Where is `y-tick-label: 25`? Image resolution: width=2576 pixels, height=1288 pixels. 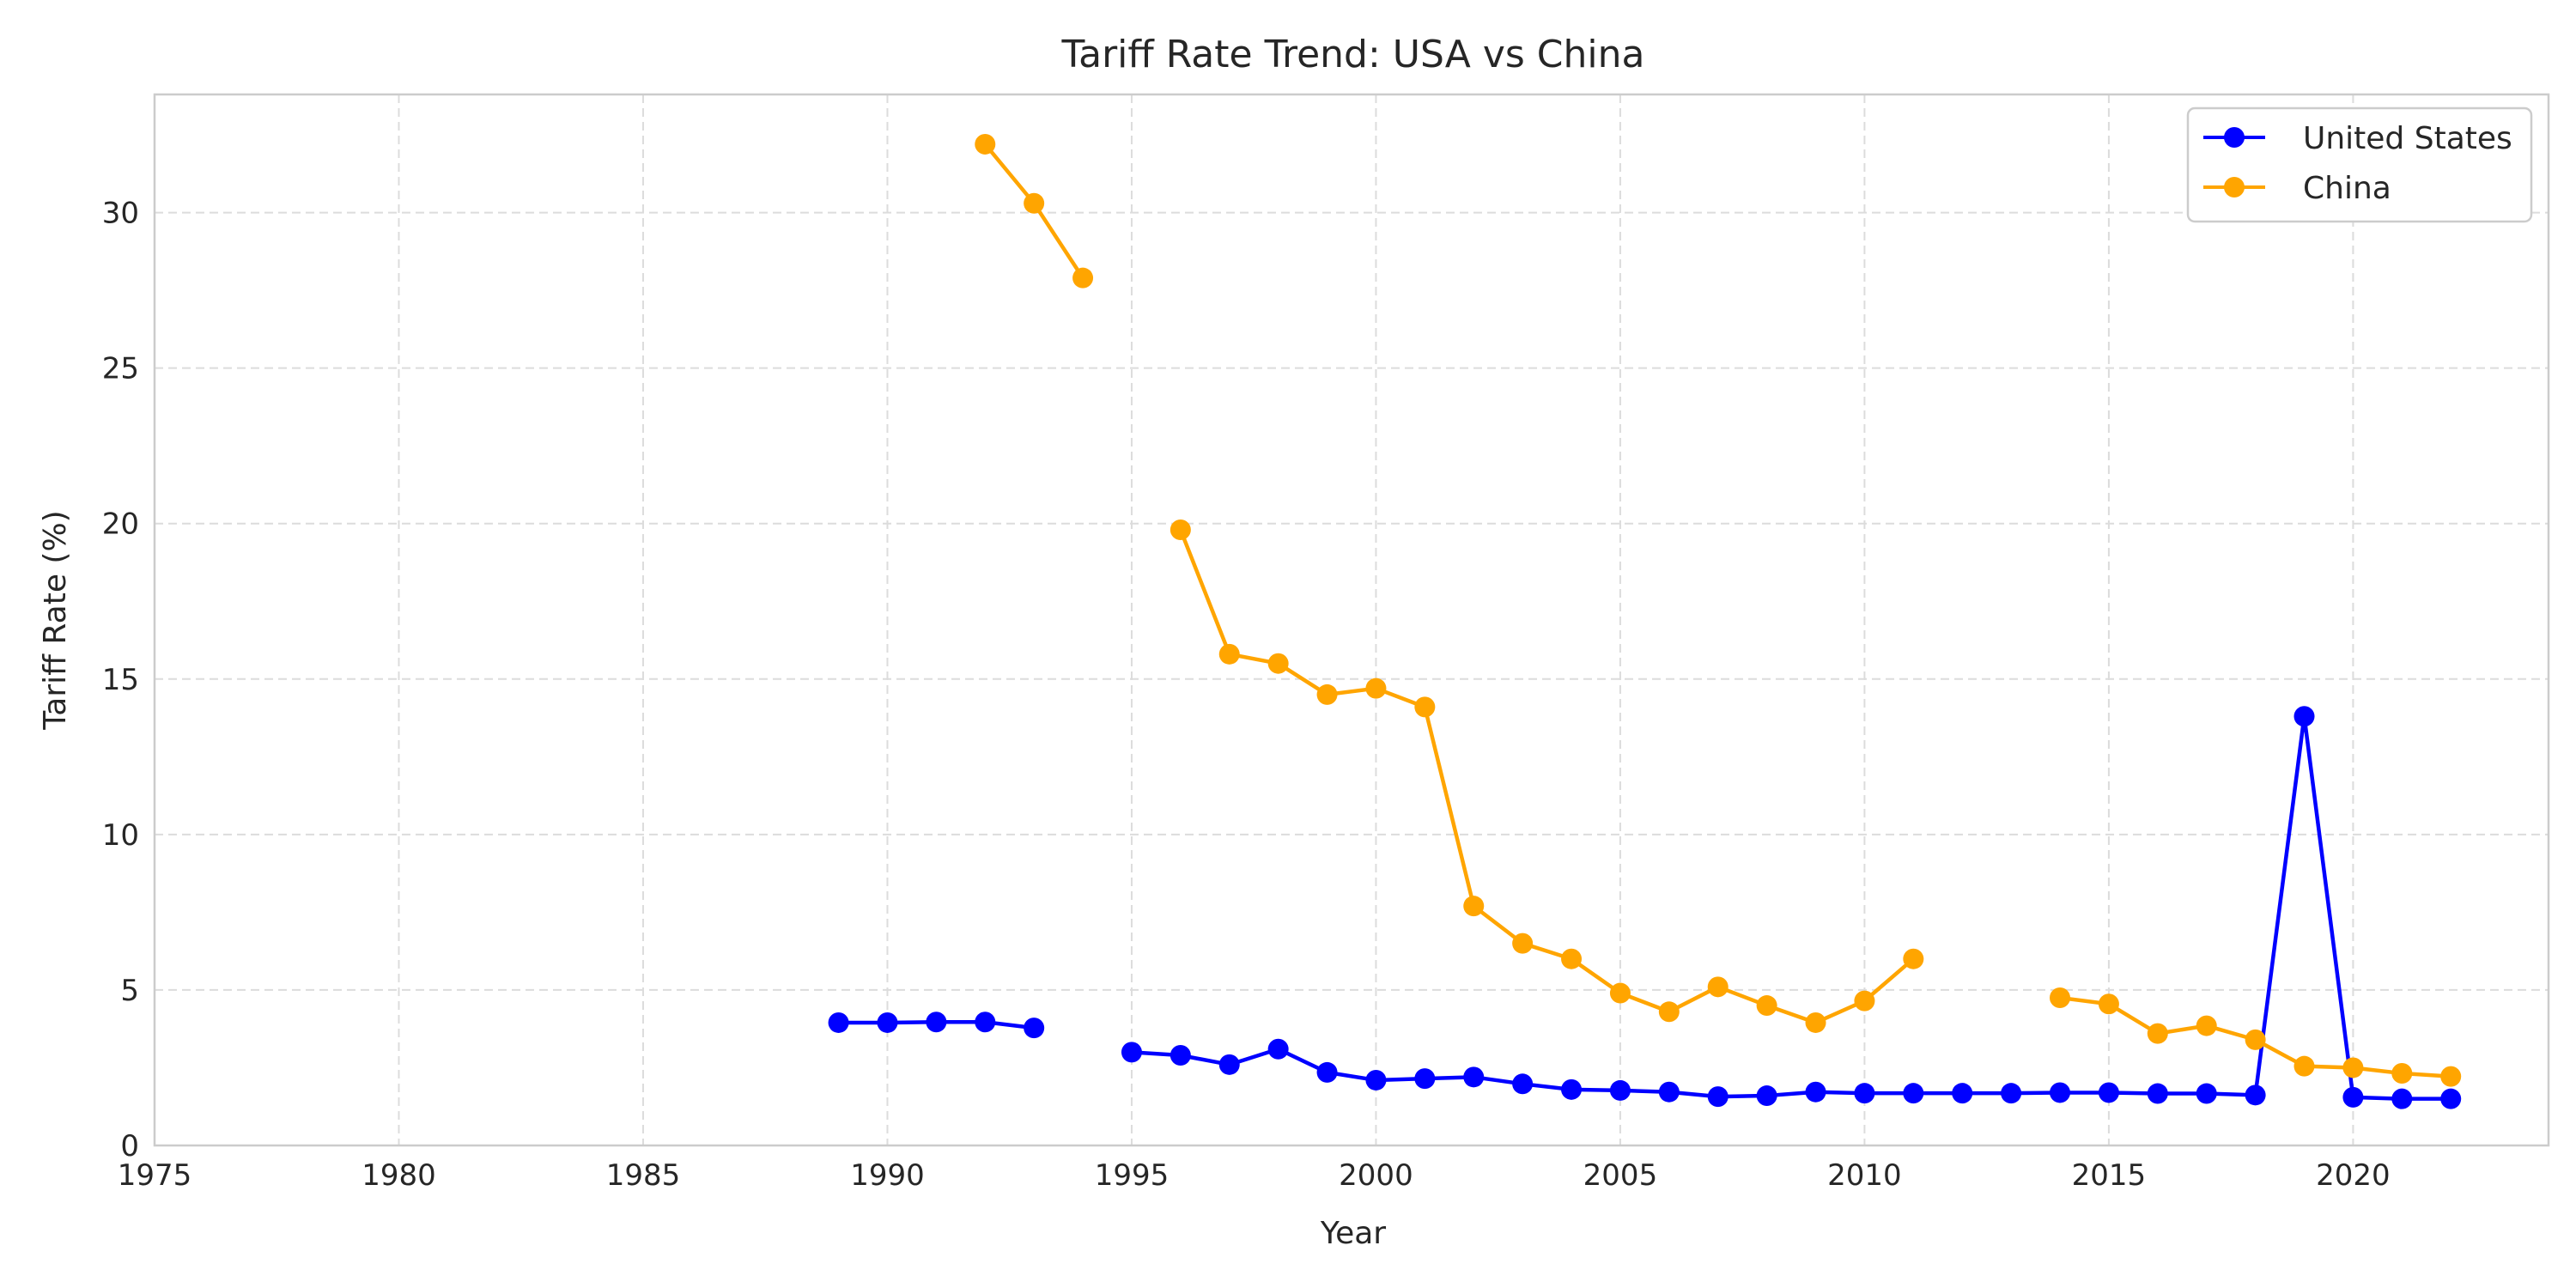 y-tick-label: 25 is located at coordinates (121, 369).